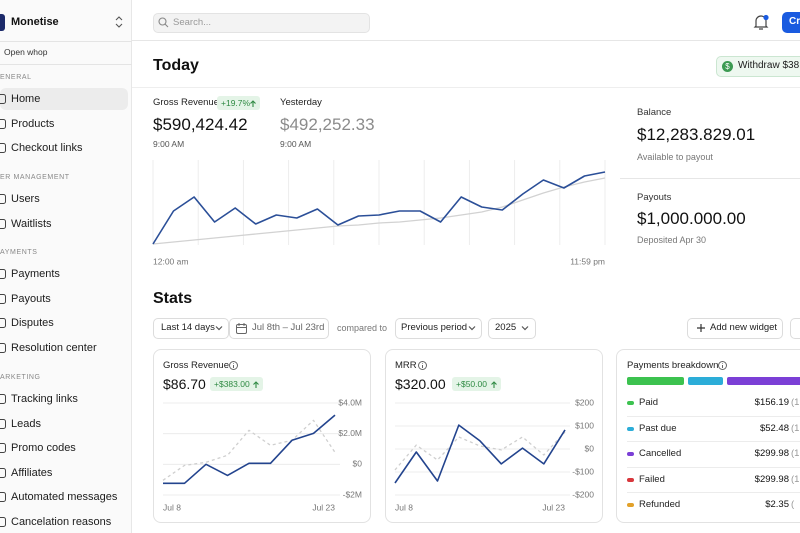  Describe the element at coordinates (512, 328) in the screenshot. I see `year-dropdown` at that location.